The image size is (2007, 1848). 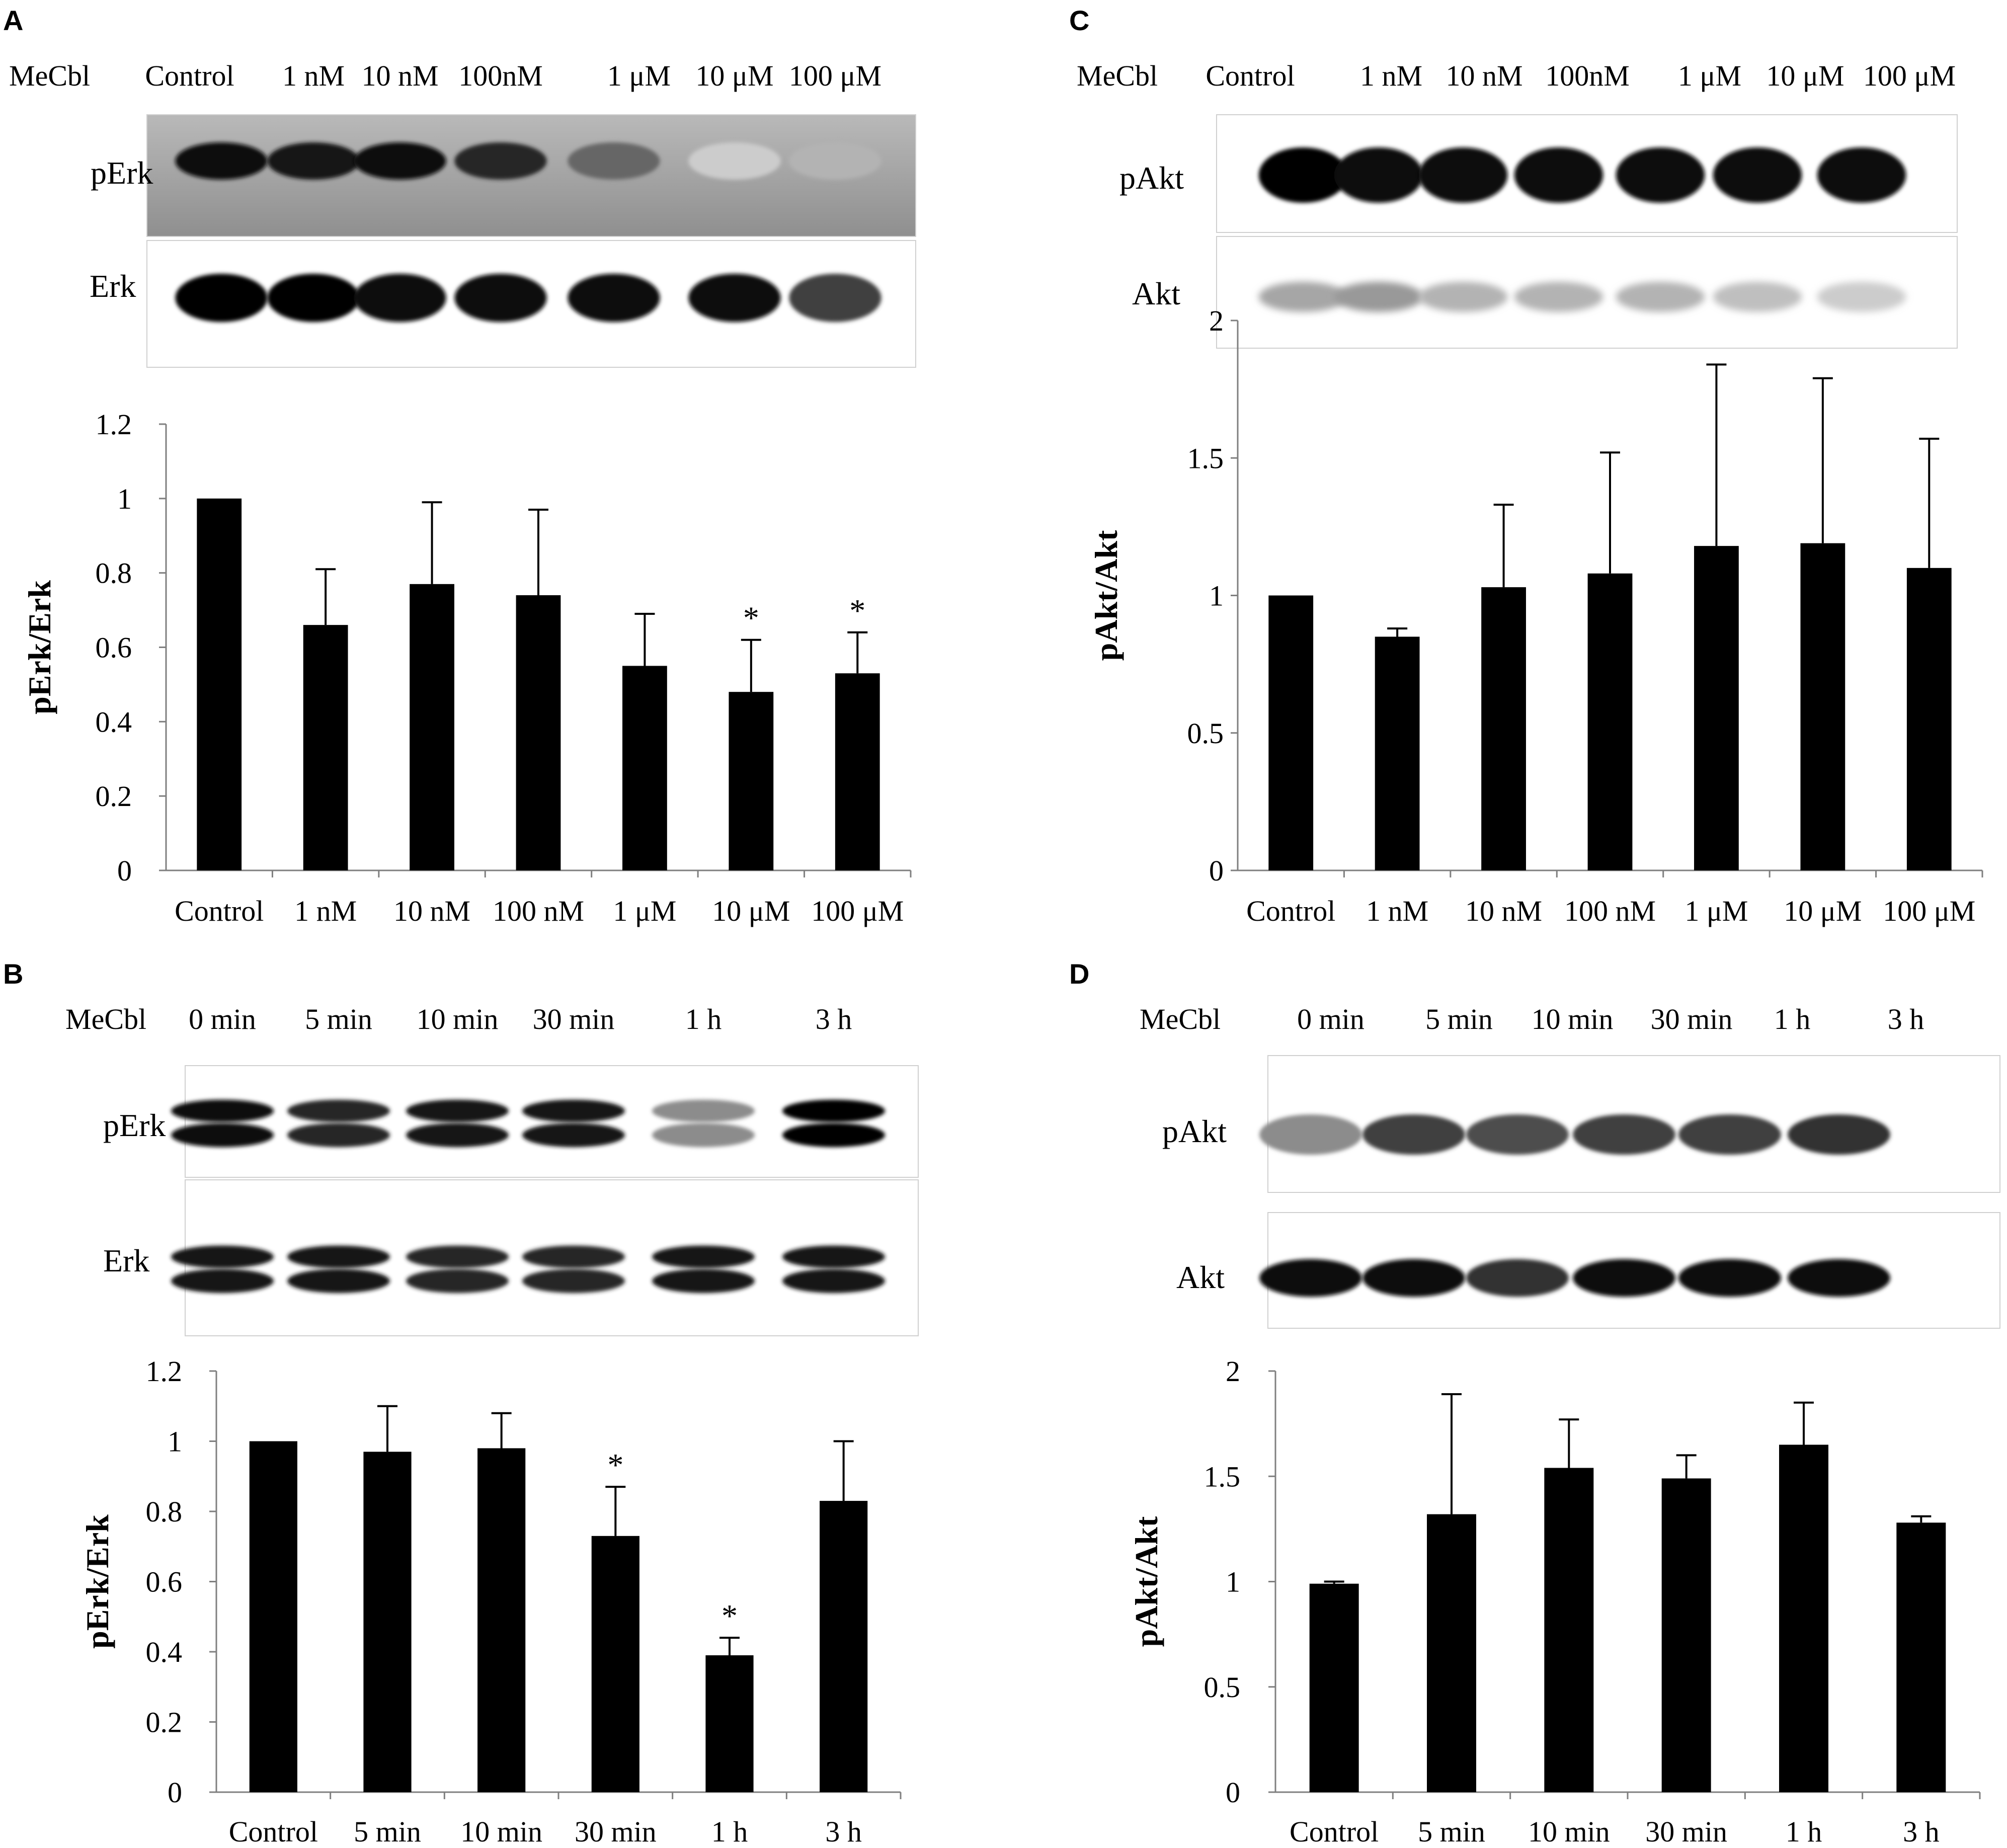 What do you see at coordinates (1451, 1831) in the screenshot?
I see `x-tick-label: 5 min` at bounding box center [1451, 1831].